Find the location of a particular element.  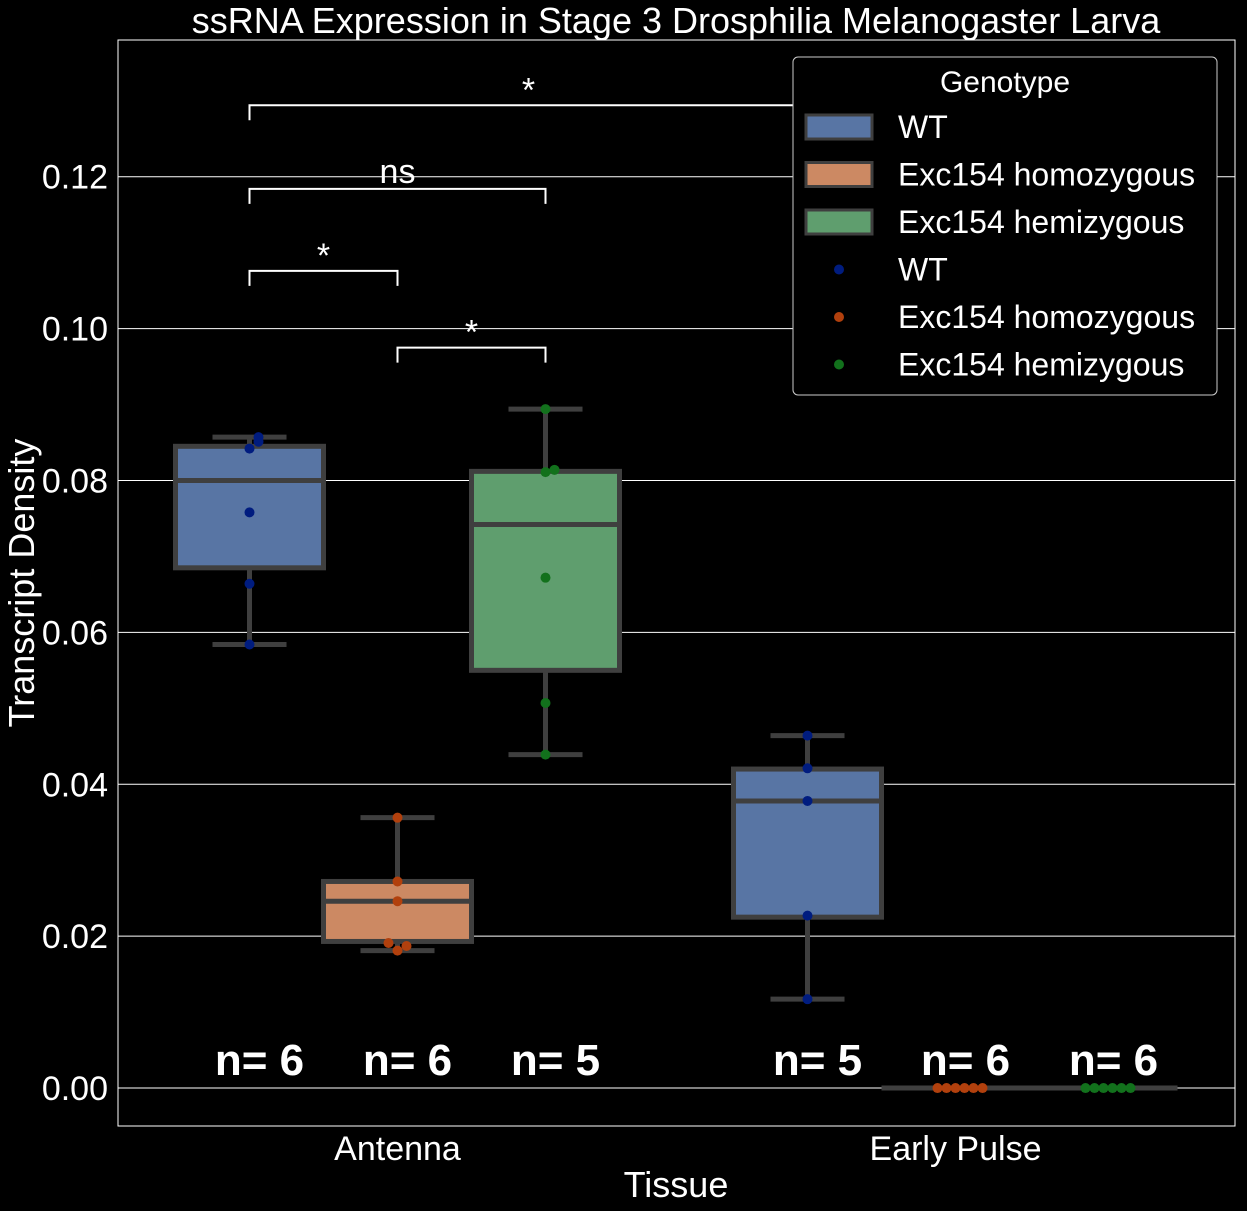

y-tick-label: 0.04 is located at coordinates (75, 785).